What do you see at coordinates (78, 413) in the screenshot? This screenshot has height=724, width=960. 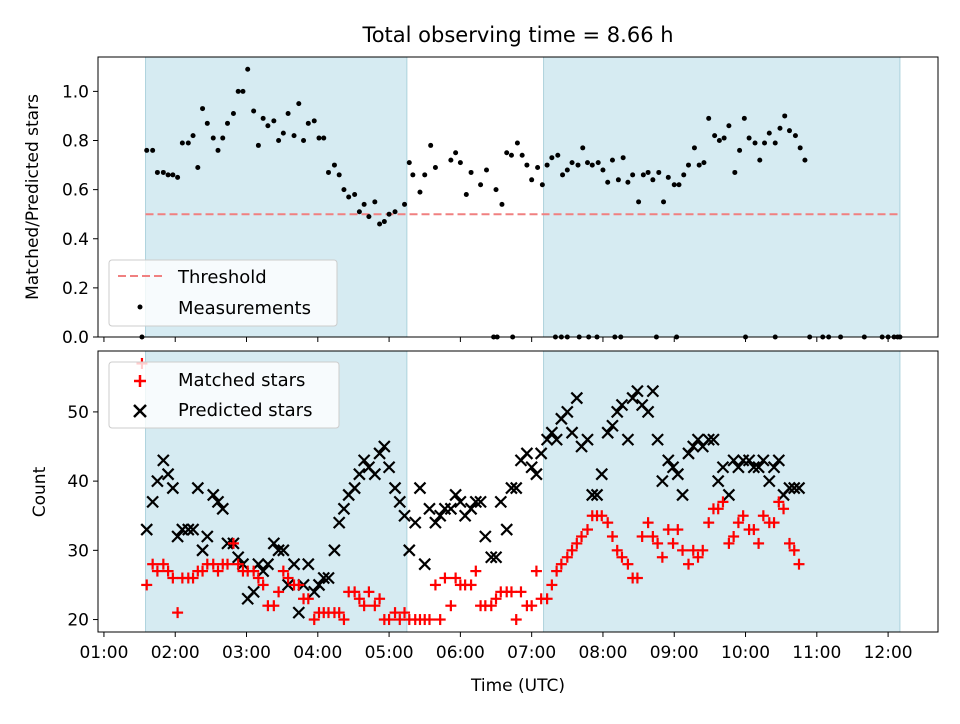 I see `bottom-y-tick-label: 50` at bounding box center [78, 413].